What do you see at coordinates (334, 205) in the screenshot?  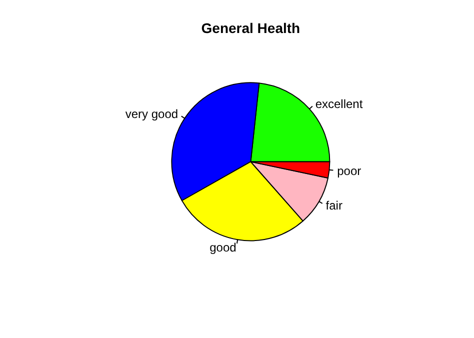 I see `slice-label: fair` at bounding box center [334, 205].